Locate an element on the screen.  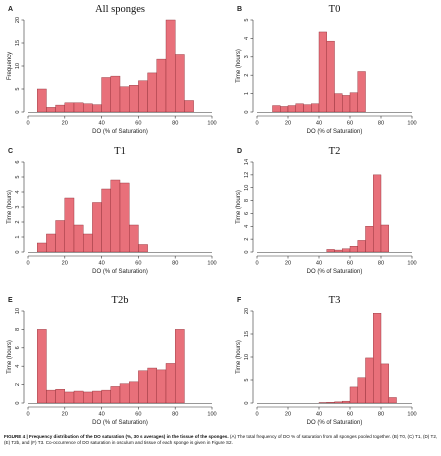
panel-letter: E is located at coordinates (10, 300).